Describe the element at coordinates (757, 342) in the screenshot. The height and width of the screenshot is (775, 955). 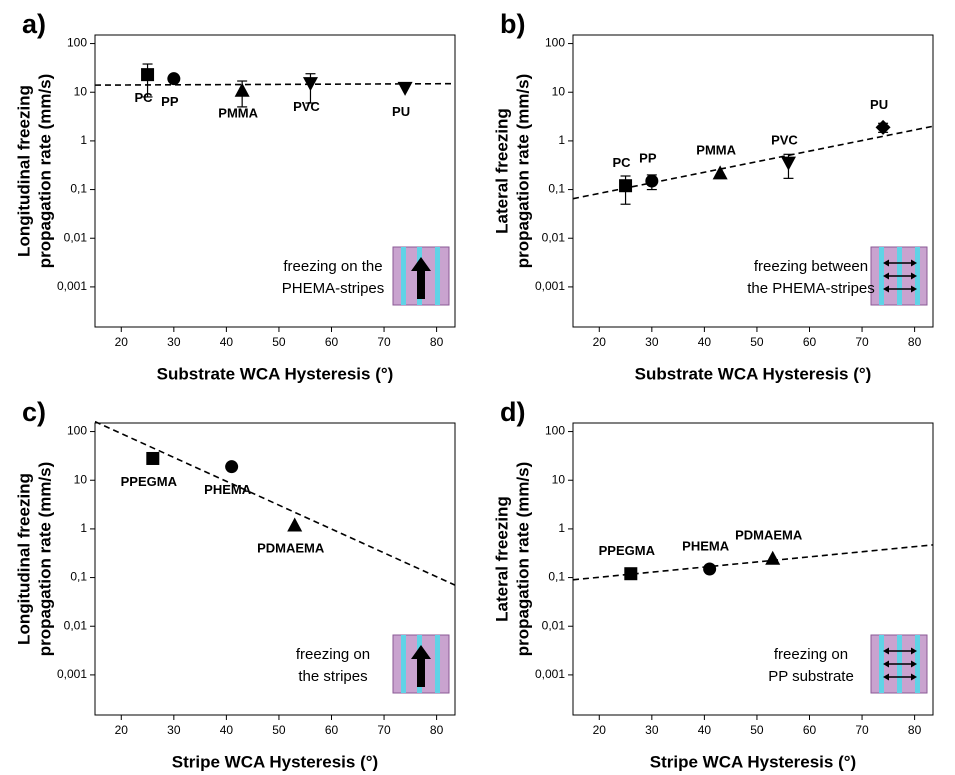
I see `x-tick-label: 50` at that location.